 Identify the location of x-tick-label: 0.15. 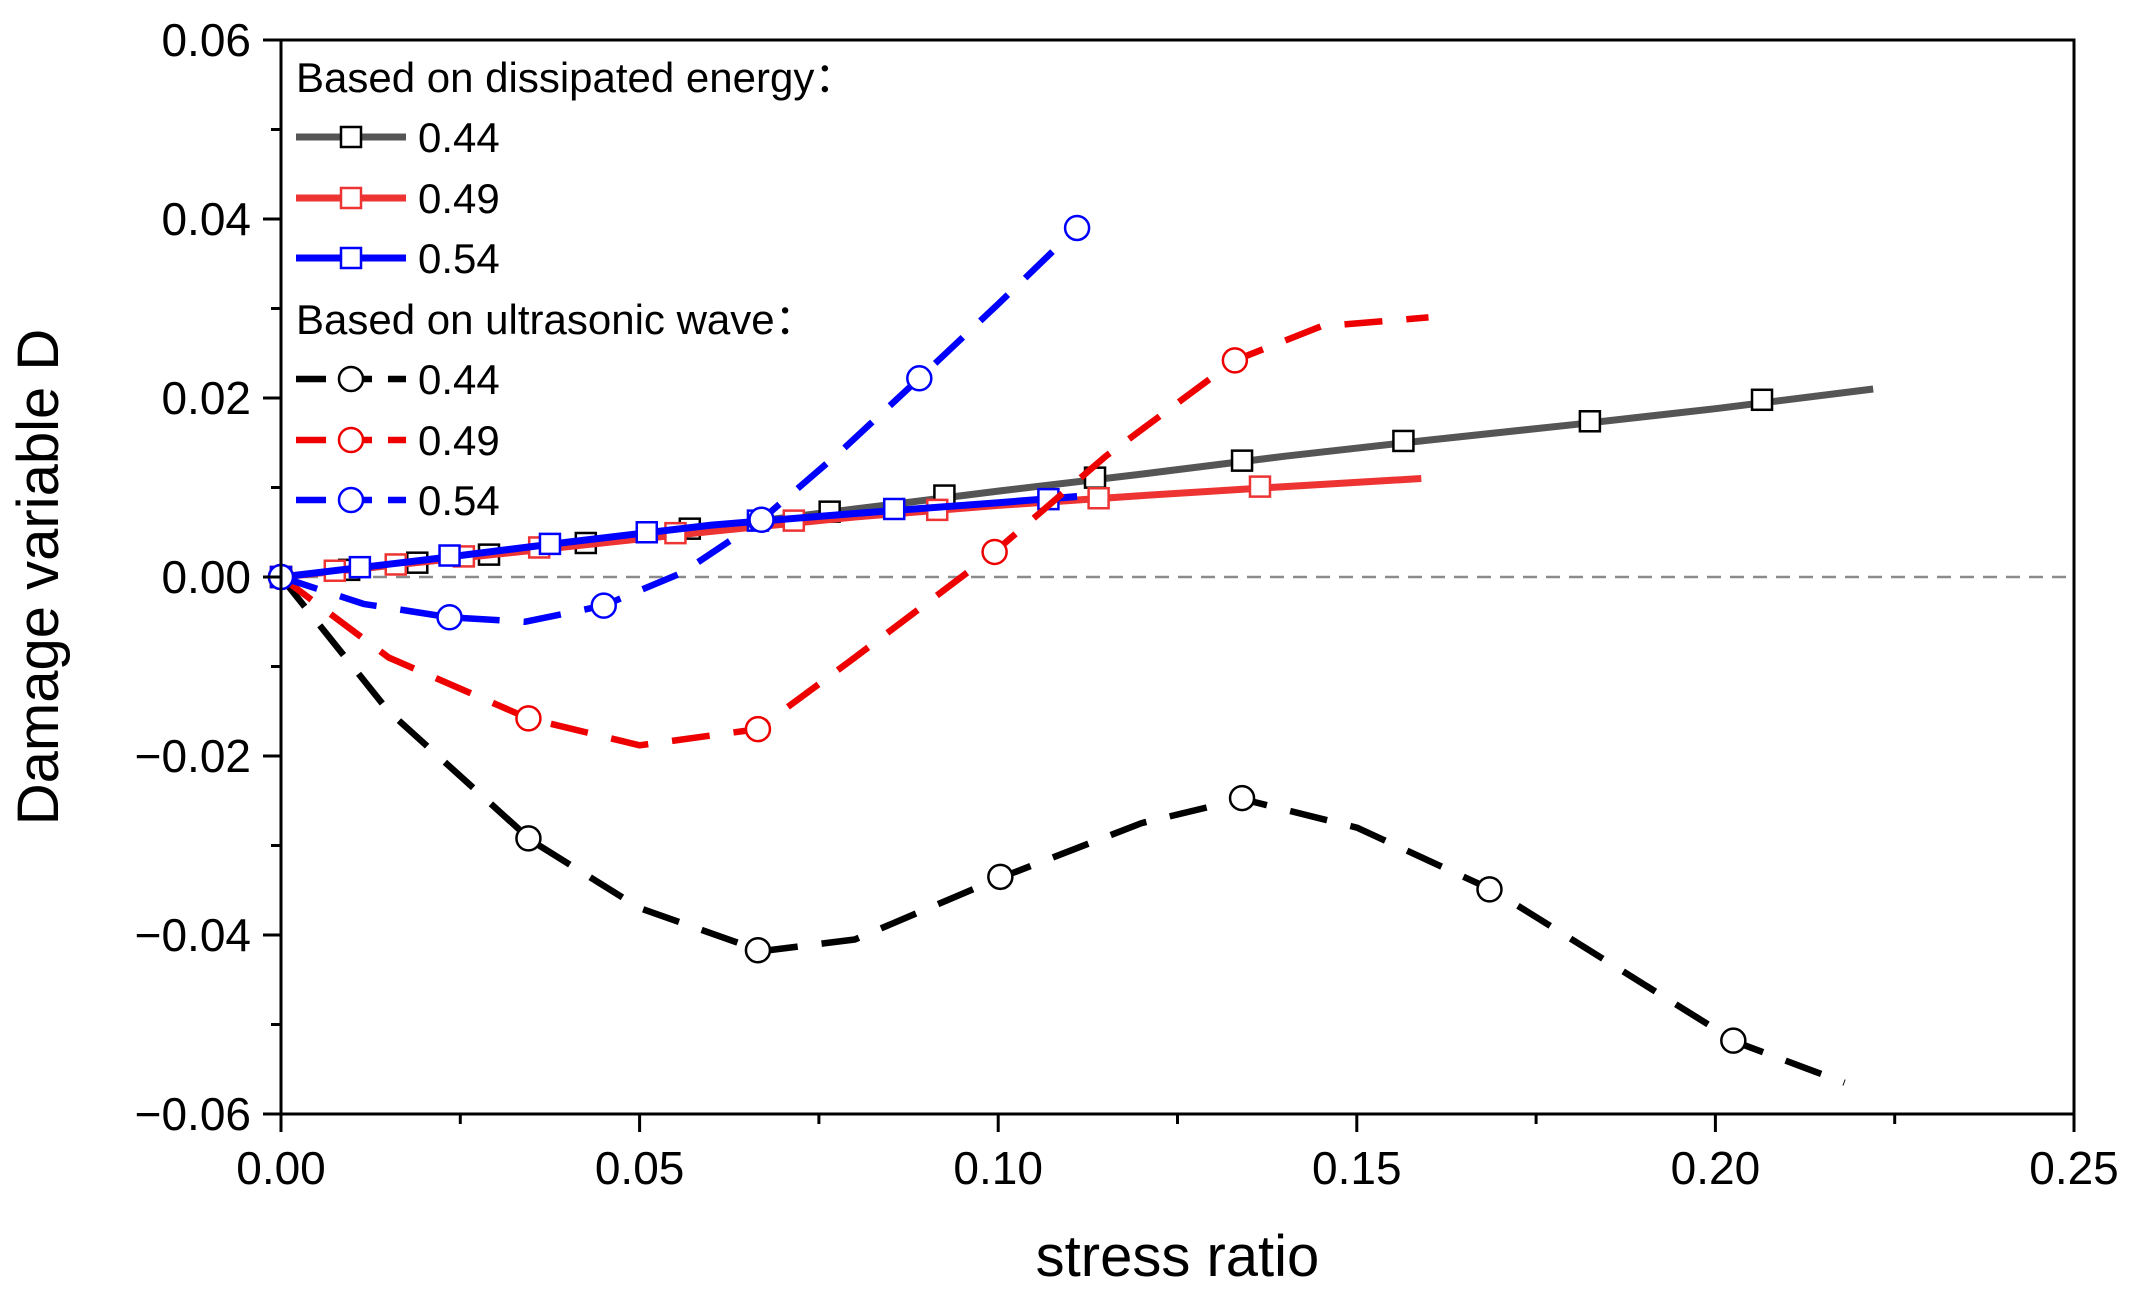
(1357, 1168).